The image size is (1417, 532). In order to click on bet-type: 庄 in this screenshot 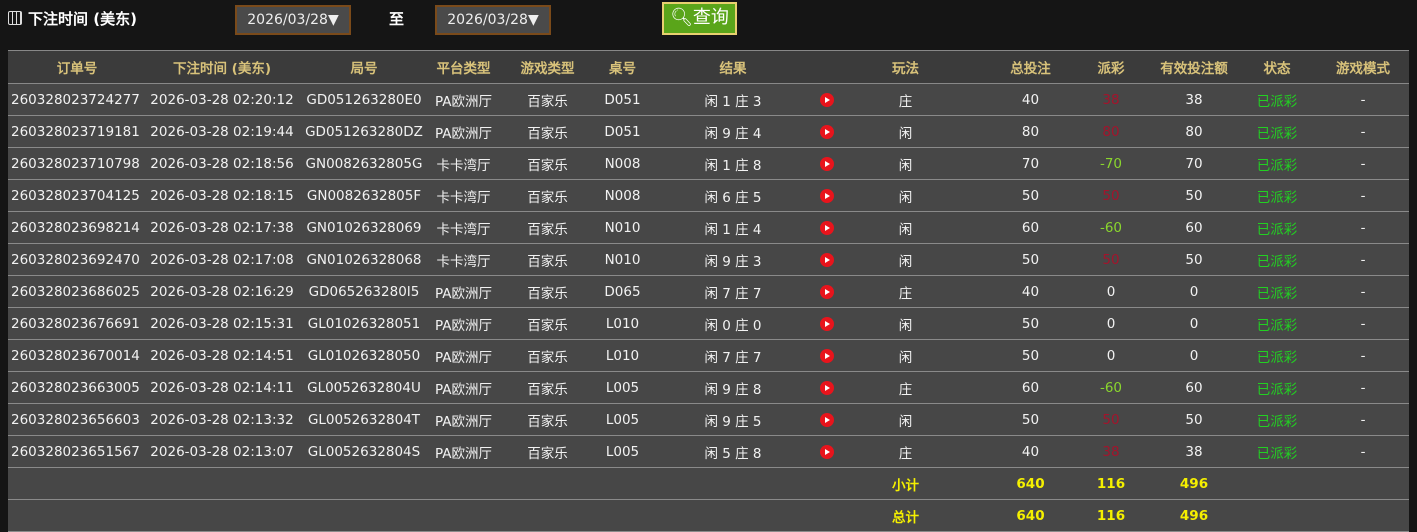, I will do `click(905, 291)`.